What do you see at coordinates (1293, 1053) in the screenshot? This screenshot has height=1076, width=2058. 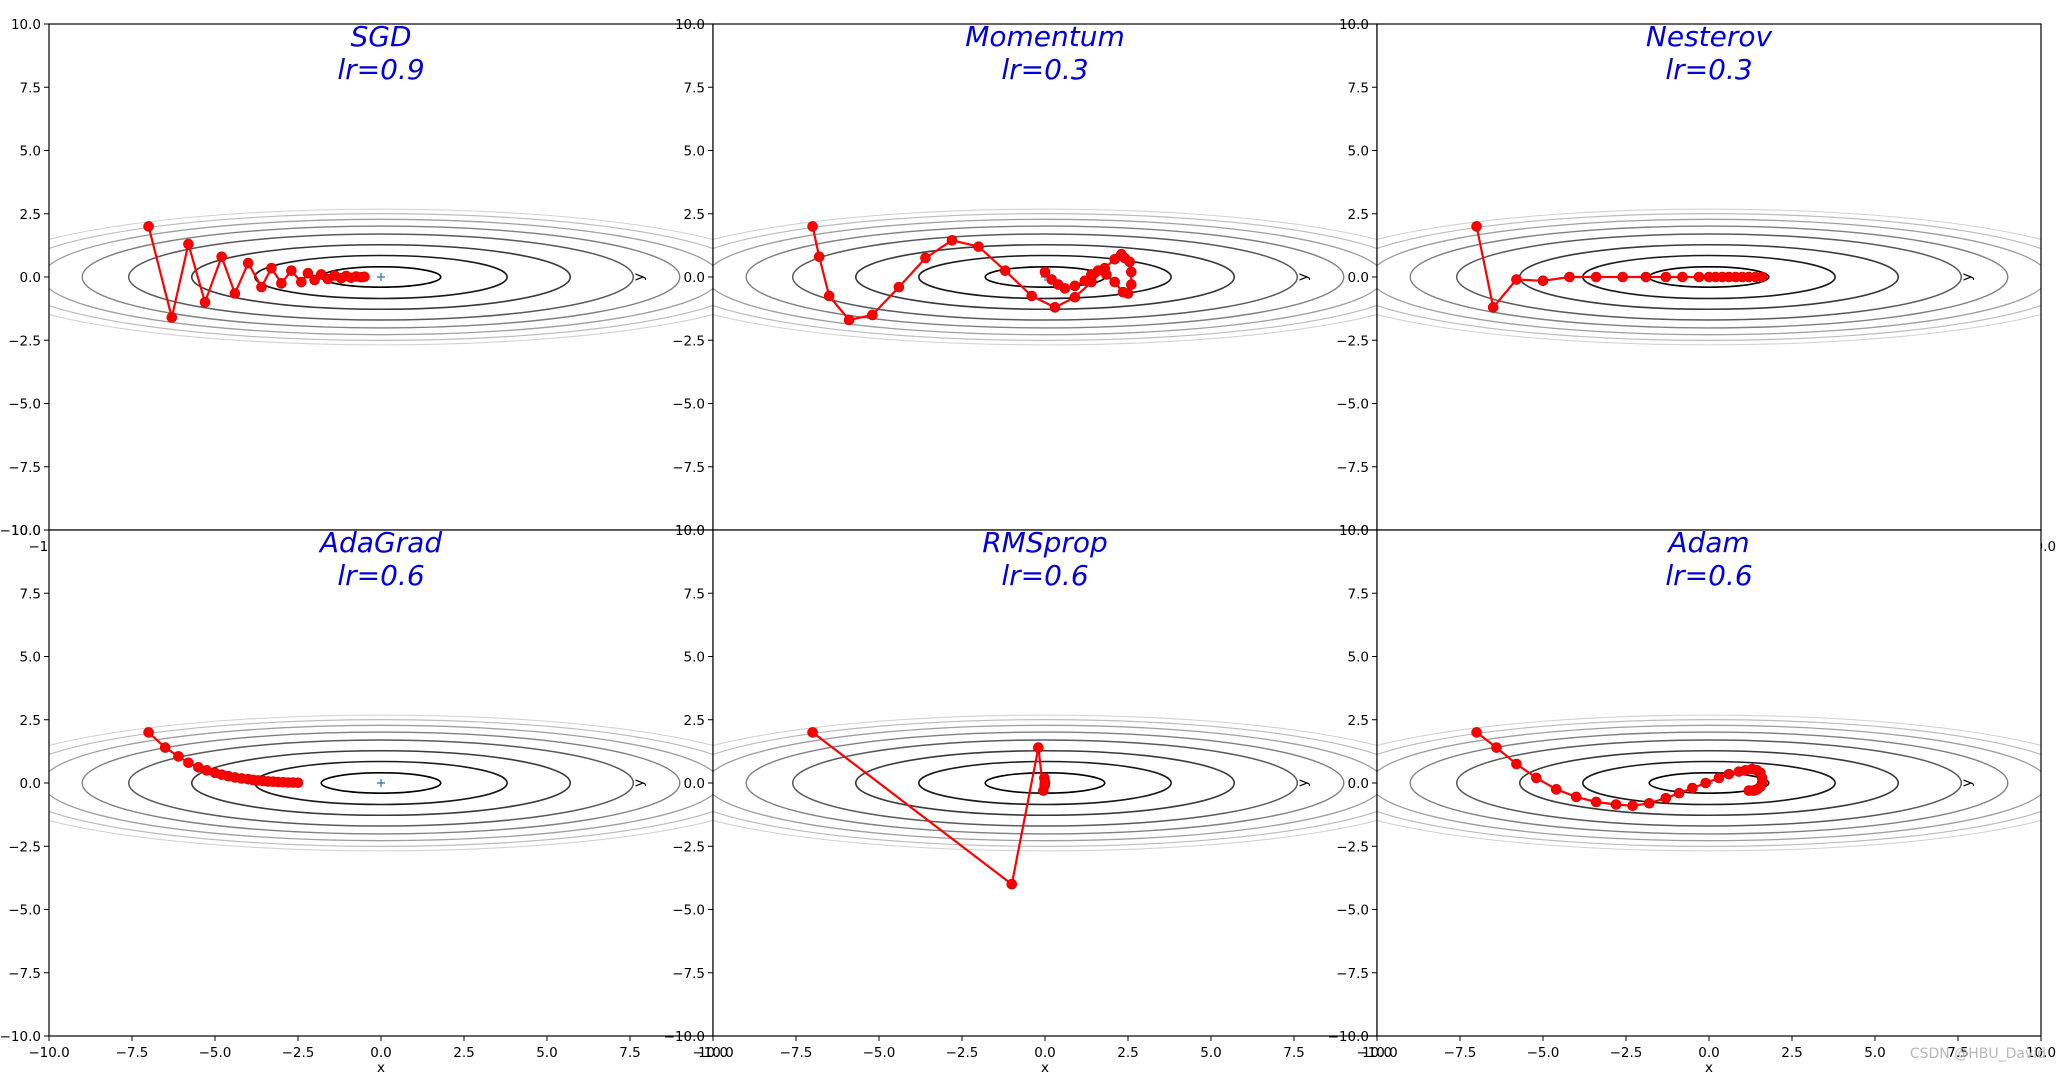 I see `x-tick-label: 7.5` at bounding box center [1293, 1053].